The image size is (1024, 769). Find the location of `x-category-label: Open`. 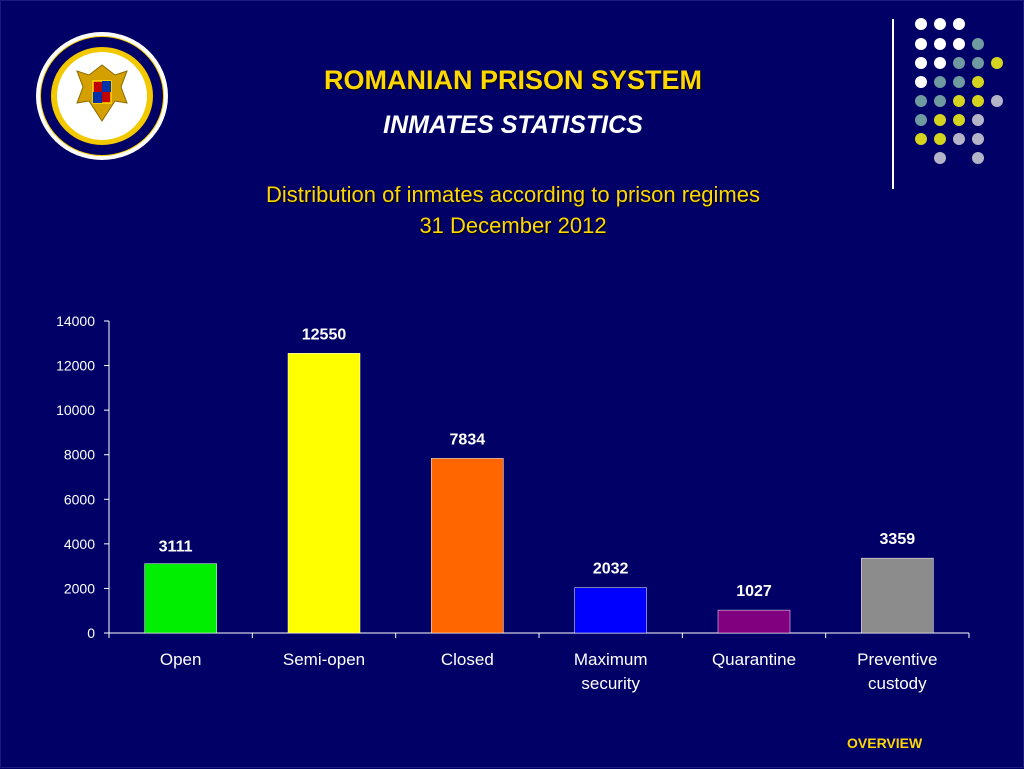

x-category-label: Open is located at coordinates (181, 659).